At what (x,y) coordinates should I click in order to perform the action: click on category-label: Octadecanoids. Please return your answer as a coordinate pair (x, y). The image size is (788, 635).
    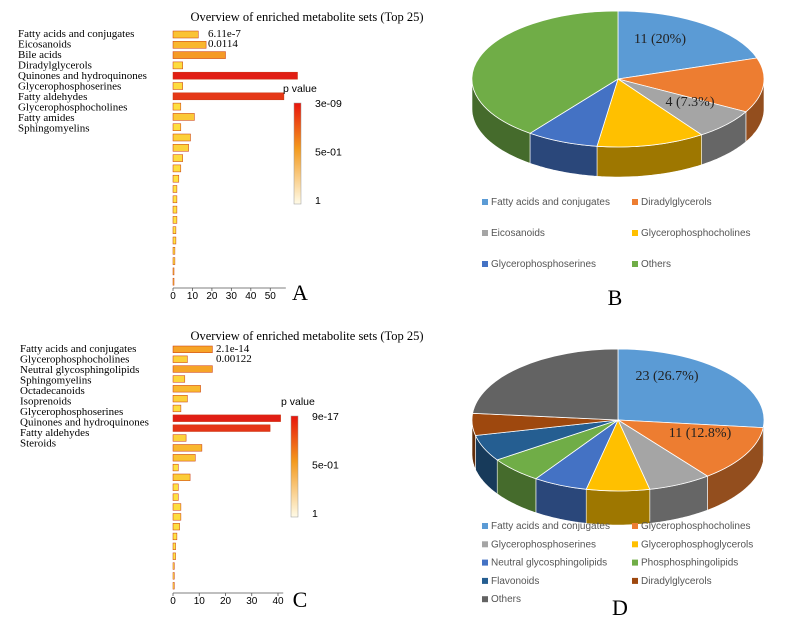
    Looking at the image, I should click on (52, 391).